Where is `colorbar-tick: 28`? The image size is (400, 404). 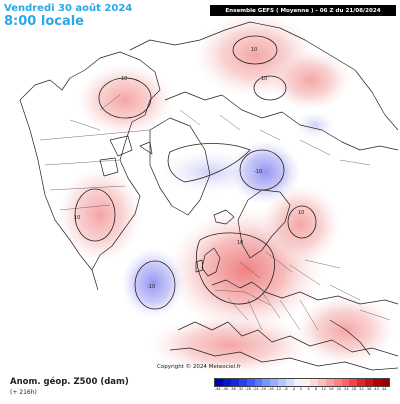 colorbar-tick: 28 is located at coordinates (354, 389).